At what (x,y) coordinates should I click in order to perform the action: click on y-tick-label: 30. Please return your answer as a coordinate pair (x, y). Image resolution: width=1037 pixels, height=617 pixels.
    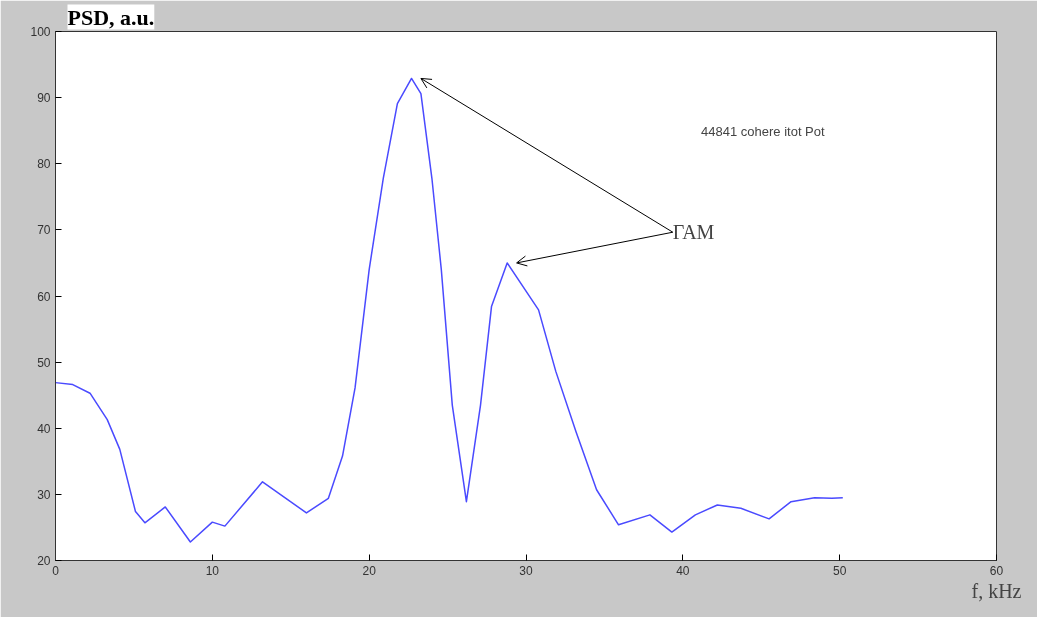
    Looking at the image, I should click on (44, 494).